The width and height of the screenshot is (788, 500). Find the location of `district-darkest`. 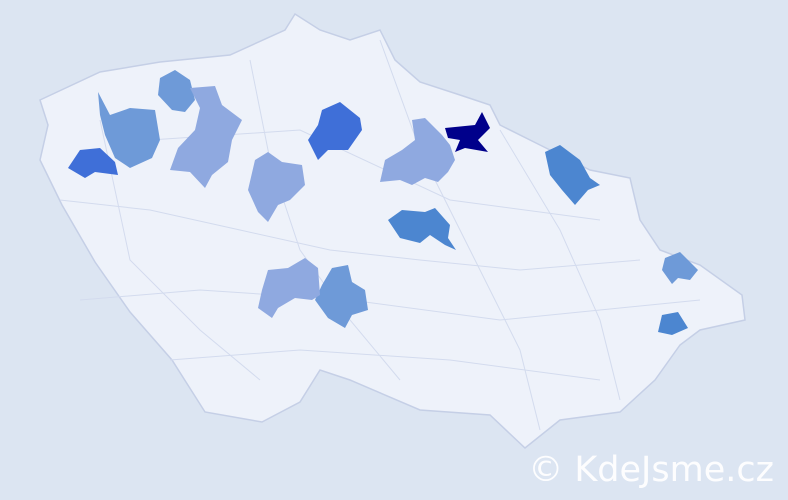

district-darkest is located at coordinates (467, 132).